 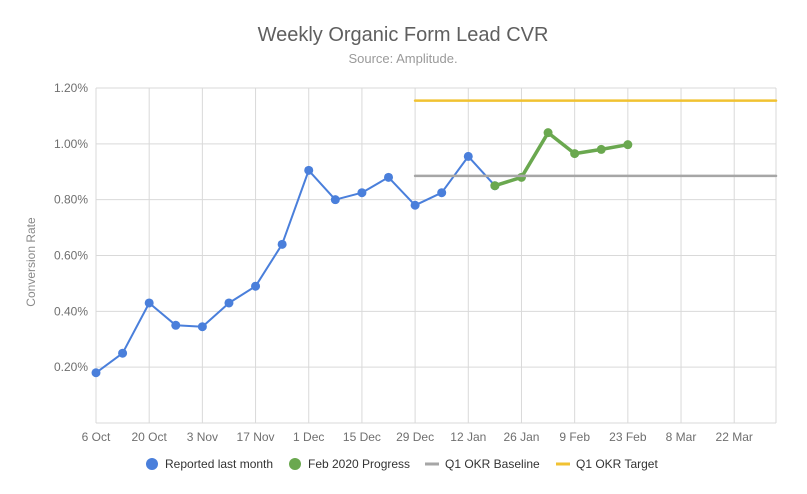 I want to click on legend-label: Feb 2020 Progress, so click(x=359, y=464).